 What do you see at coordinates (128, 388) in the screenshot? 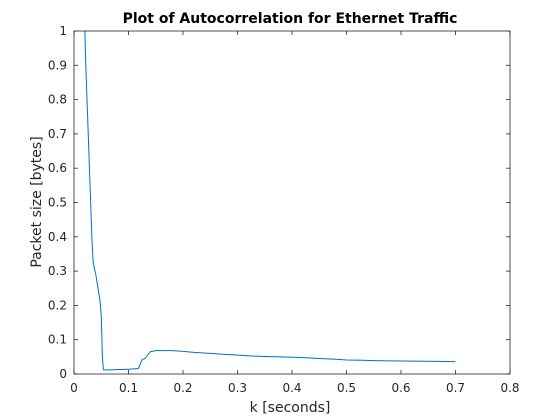
I see `x-tick-label: 0.1` at bounding box center [128, 388].